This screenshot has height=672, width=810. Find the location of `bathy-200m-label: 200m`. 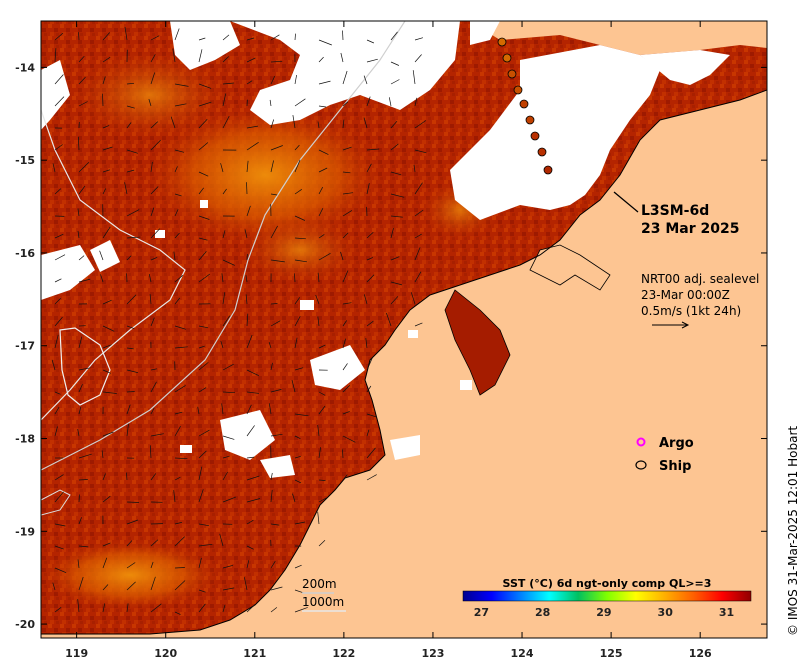

bathy-200m-label: 200m is located at coordinates (319, 584).